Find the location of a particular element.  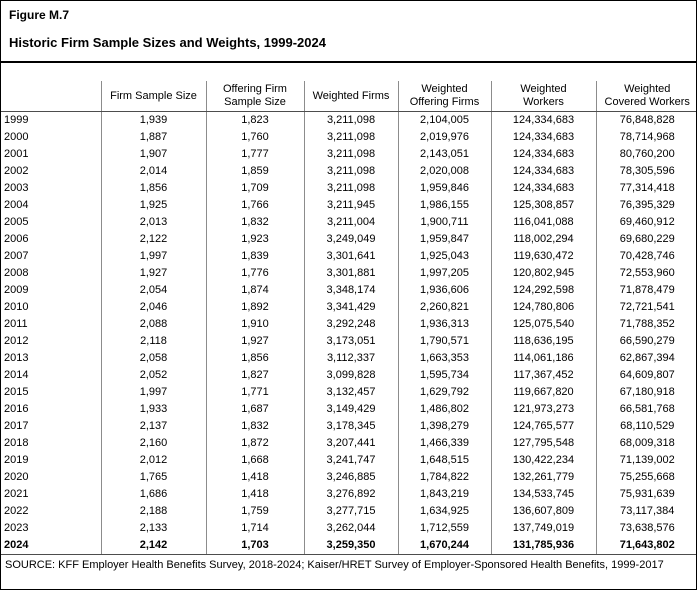

value-cell: 1,892 is located at coordinates (254, 307).